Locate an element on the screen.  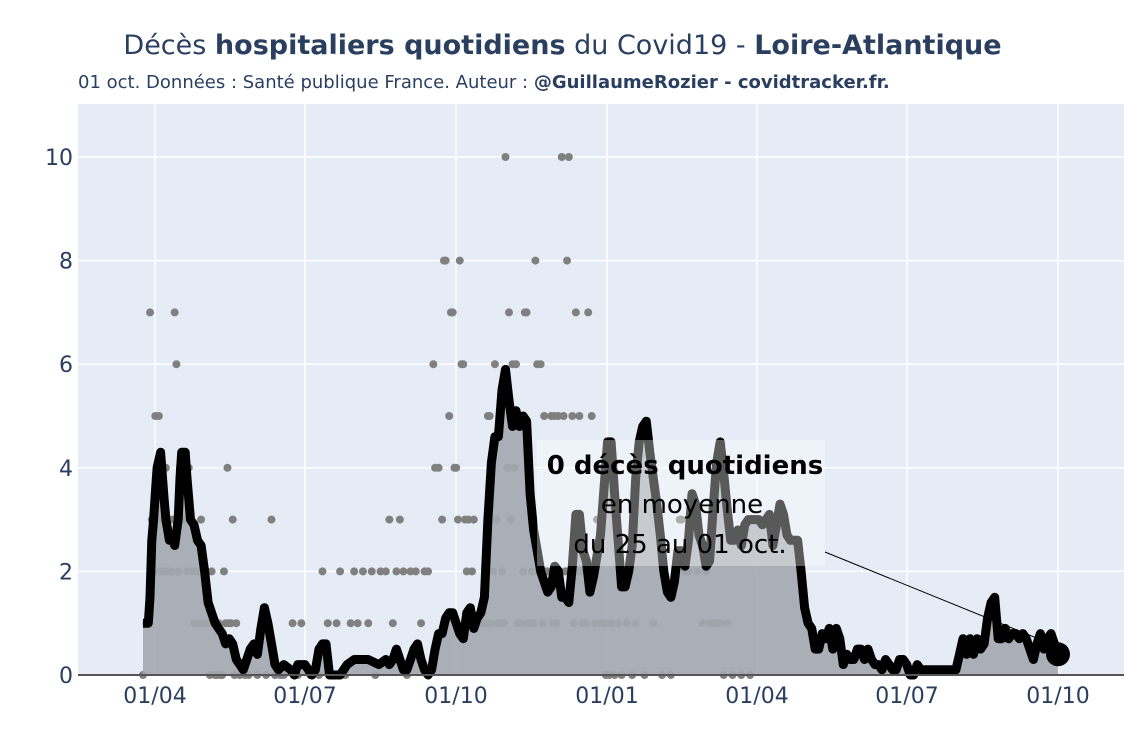
y-tick-label: 8 is located at coordinates (66, 262).